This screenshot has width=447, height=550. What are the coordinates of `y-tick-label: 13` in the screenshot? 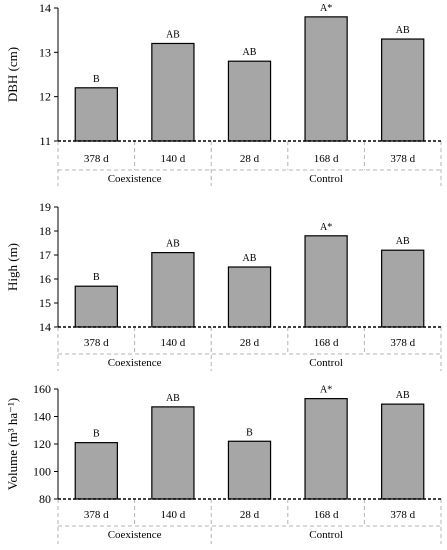 It's located at (45, 52).